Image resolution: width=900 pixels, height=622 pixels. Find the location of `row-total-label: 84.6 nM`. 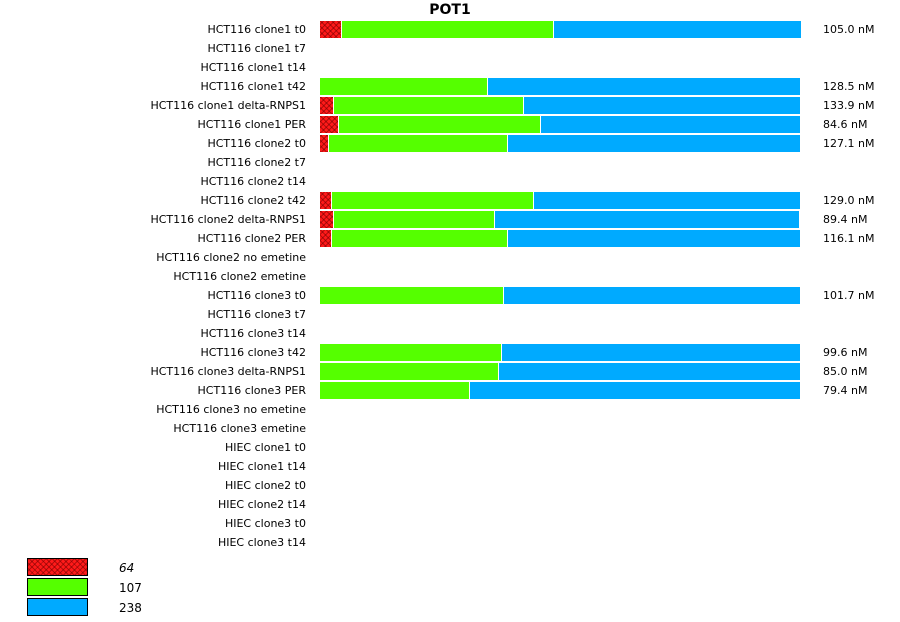

row-total-label: 84.6 nM is located at coordinates (845, 124).